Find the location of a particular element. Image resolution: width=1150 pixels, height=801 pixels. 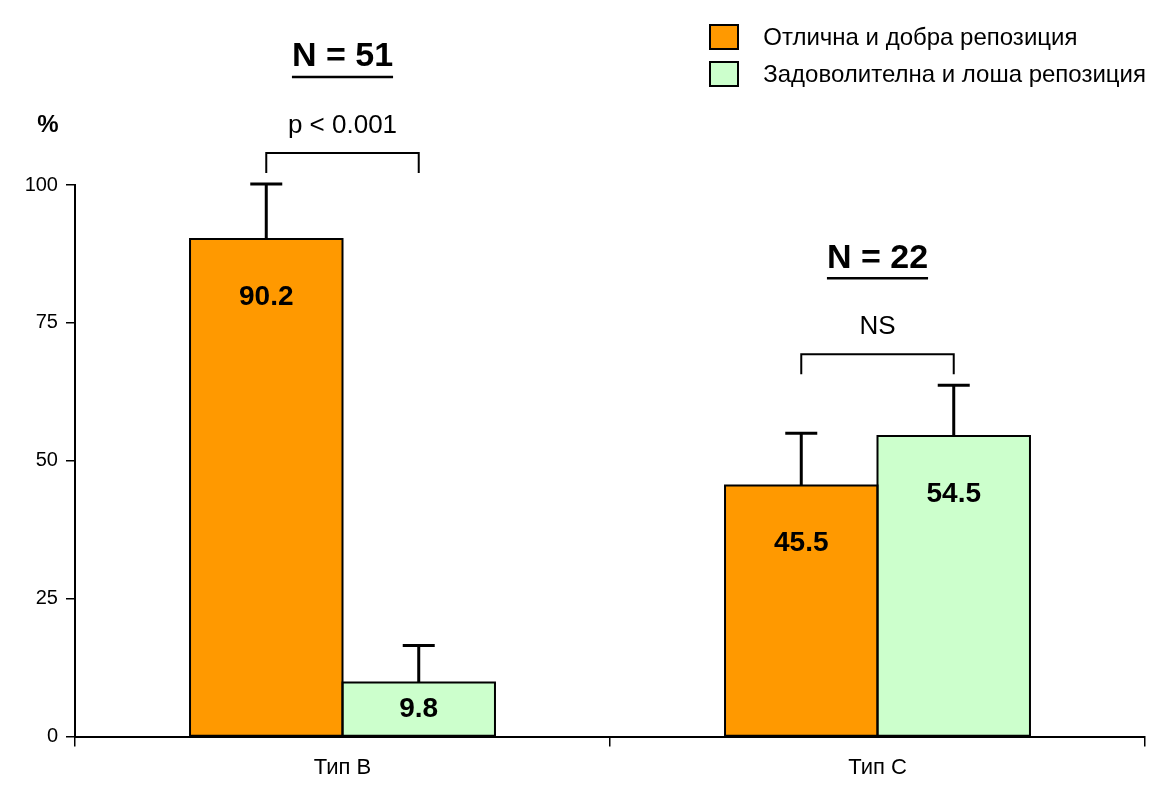

y-tick-label: 75 is located at coordinates (46, 321).